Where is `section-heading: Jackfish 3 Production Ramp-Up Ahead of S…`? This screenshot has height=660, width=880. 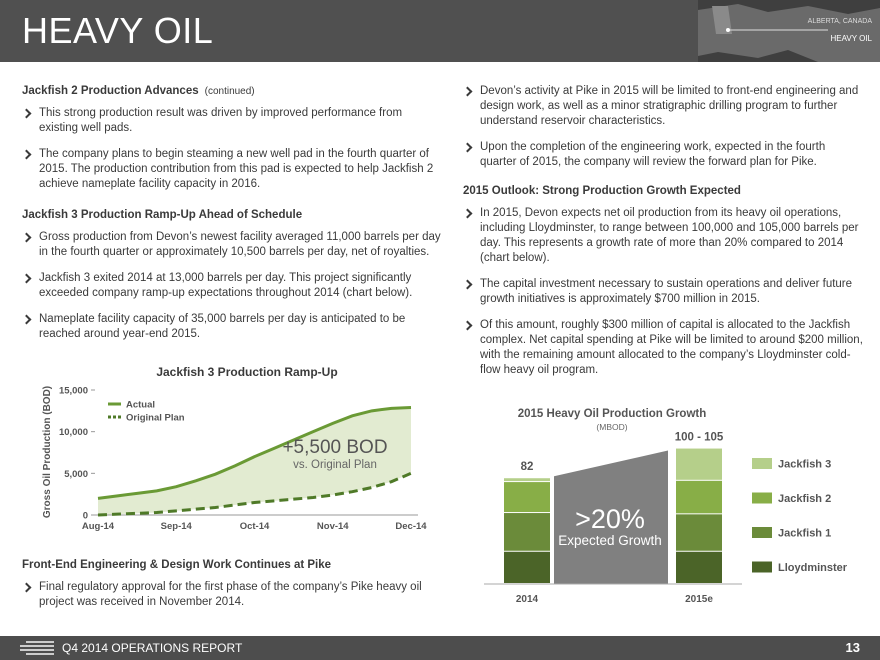 section-heading: Jackfish 3 Production Ramp-Up Ahead of S… is located at coordinates (162, 215).